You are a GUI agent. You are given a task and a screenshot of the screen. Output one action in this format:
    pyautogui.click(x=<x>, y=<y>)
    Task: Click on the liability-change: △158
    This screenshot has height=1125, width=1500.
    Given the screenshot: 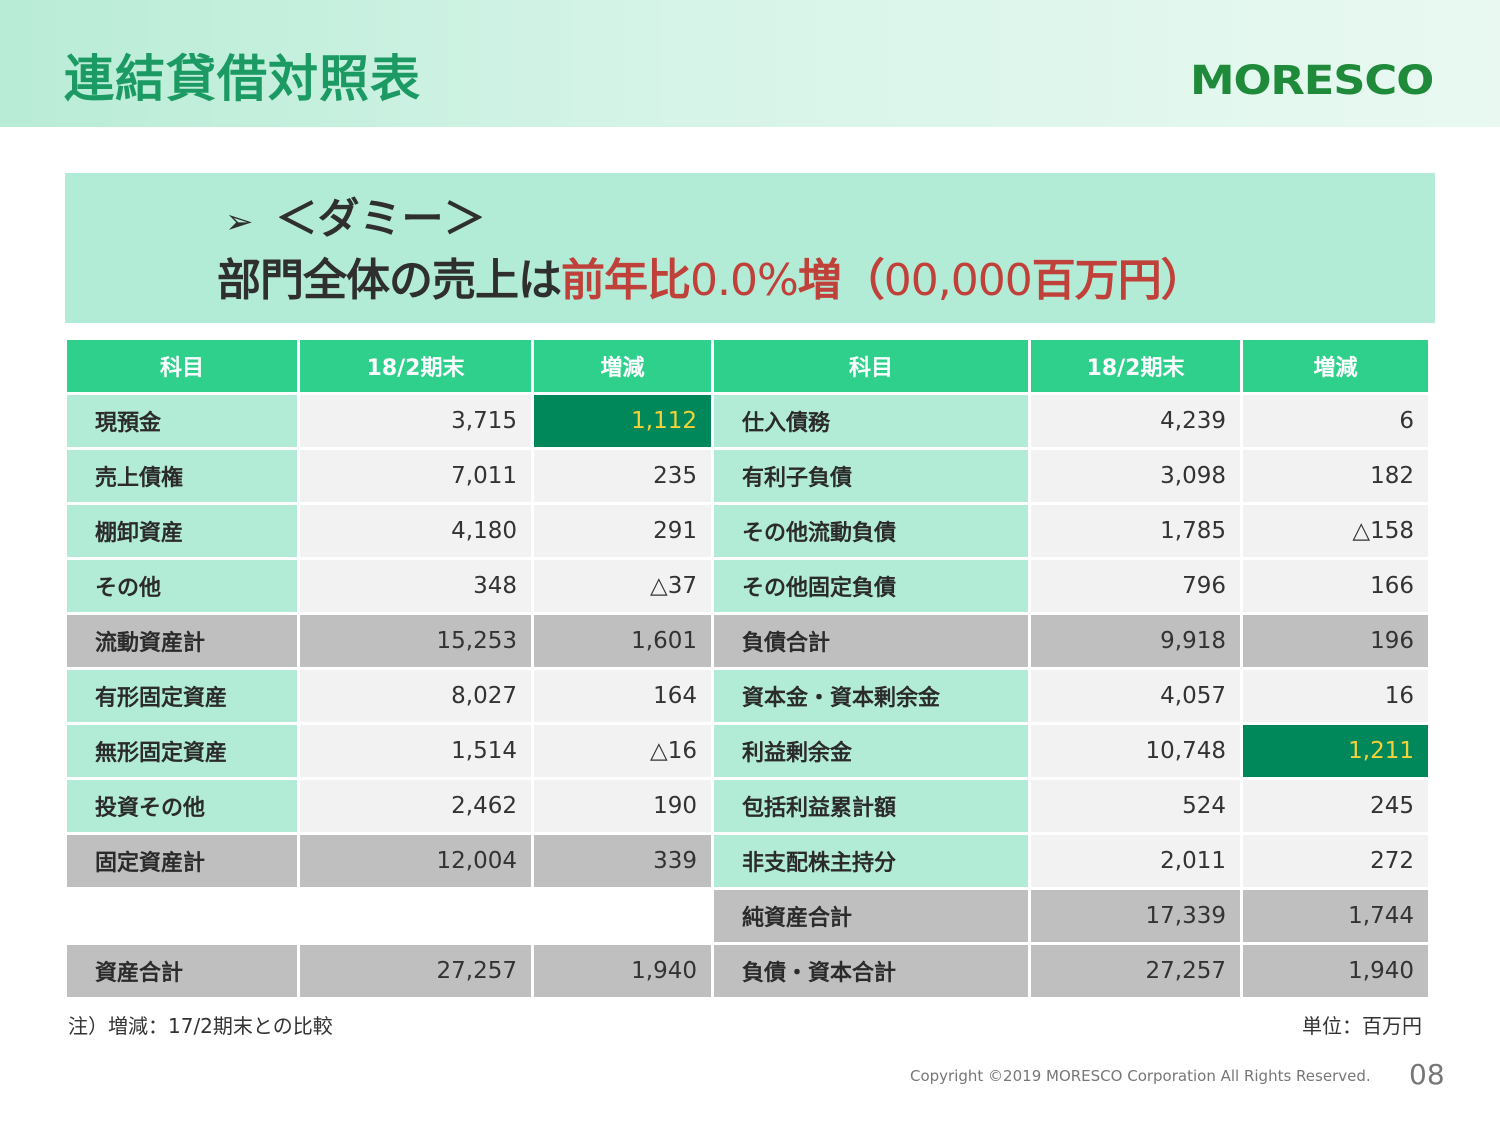 What is the action you would take?
    pyautogui.click(x=1335, y=531)
    